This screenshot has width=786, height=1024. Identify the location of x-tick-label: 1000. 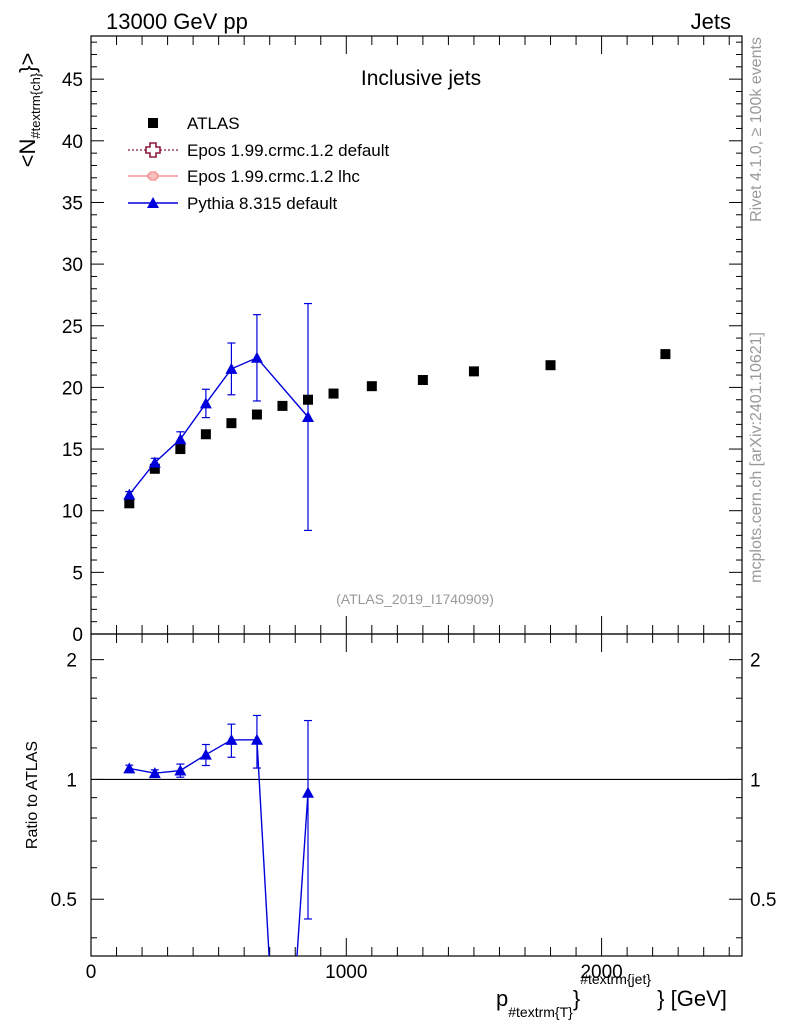
(346, 972).